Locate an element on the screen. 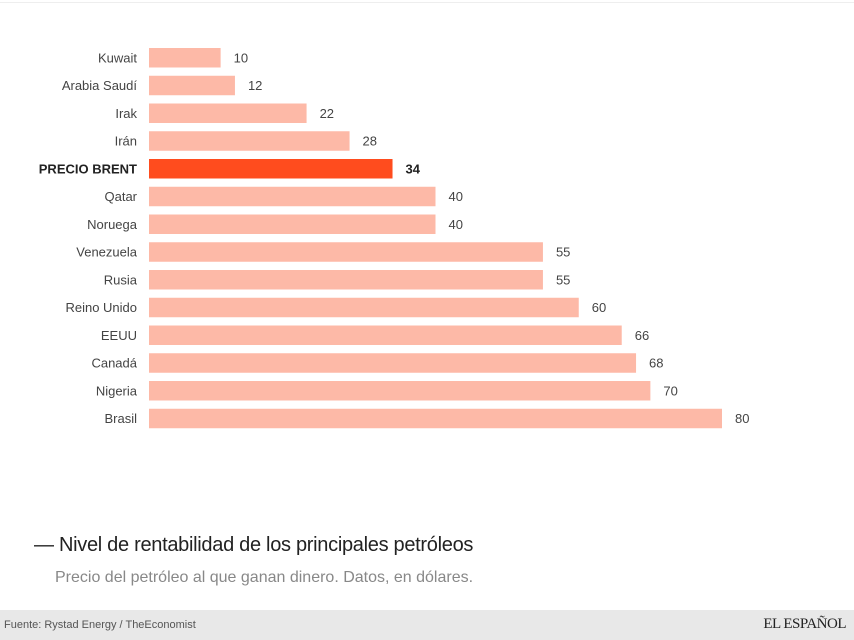 The height and width of the screenshot is (640, 854). brand-logo: EL ESPAÑOL is located at coordinates (804, 624).